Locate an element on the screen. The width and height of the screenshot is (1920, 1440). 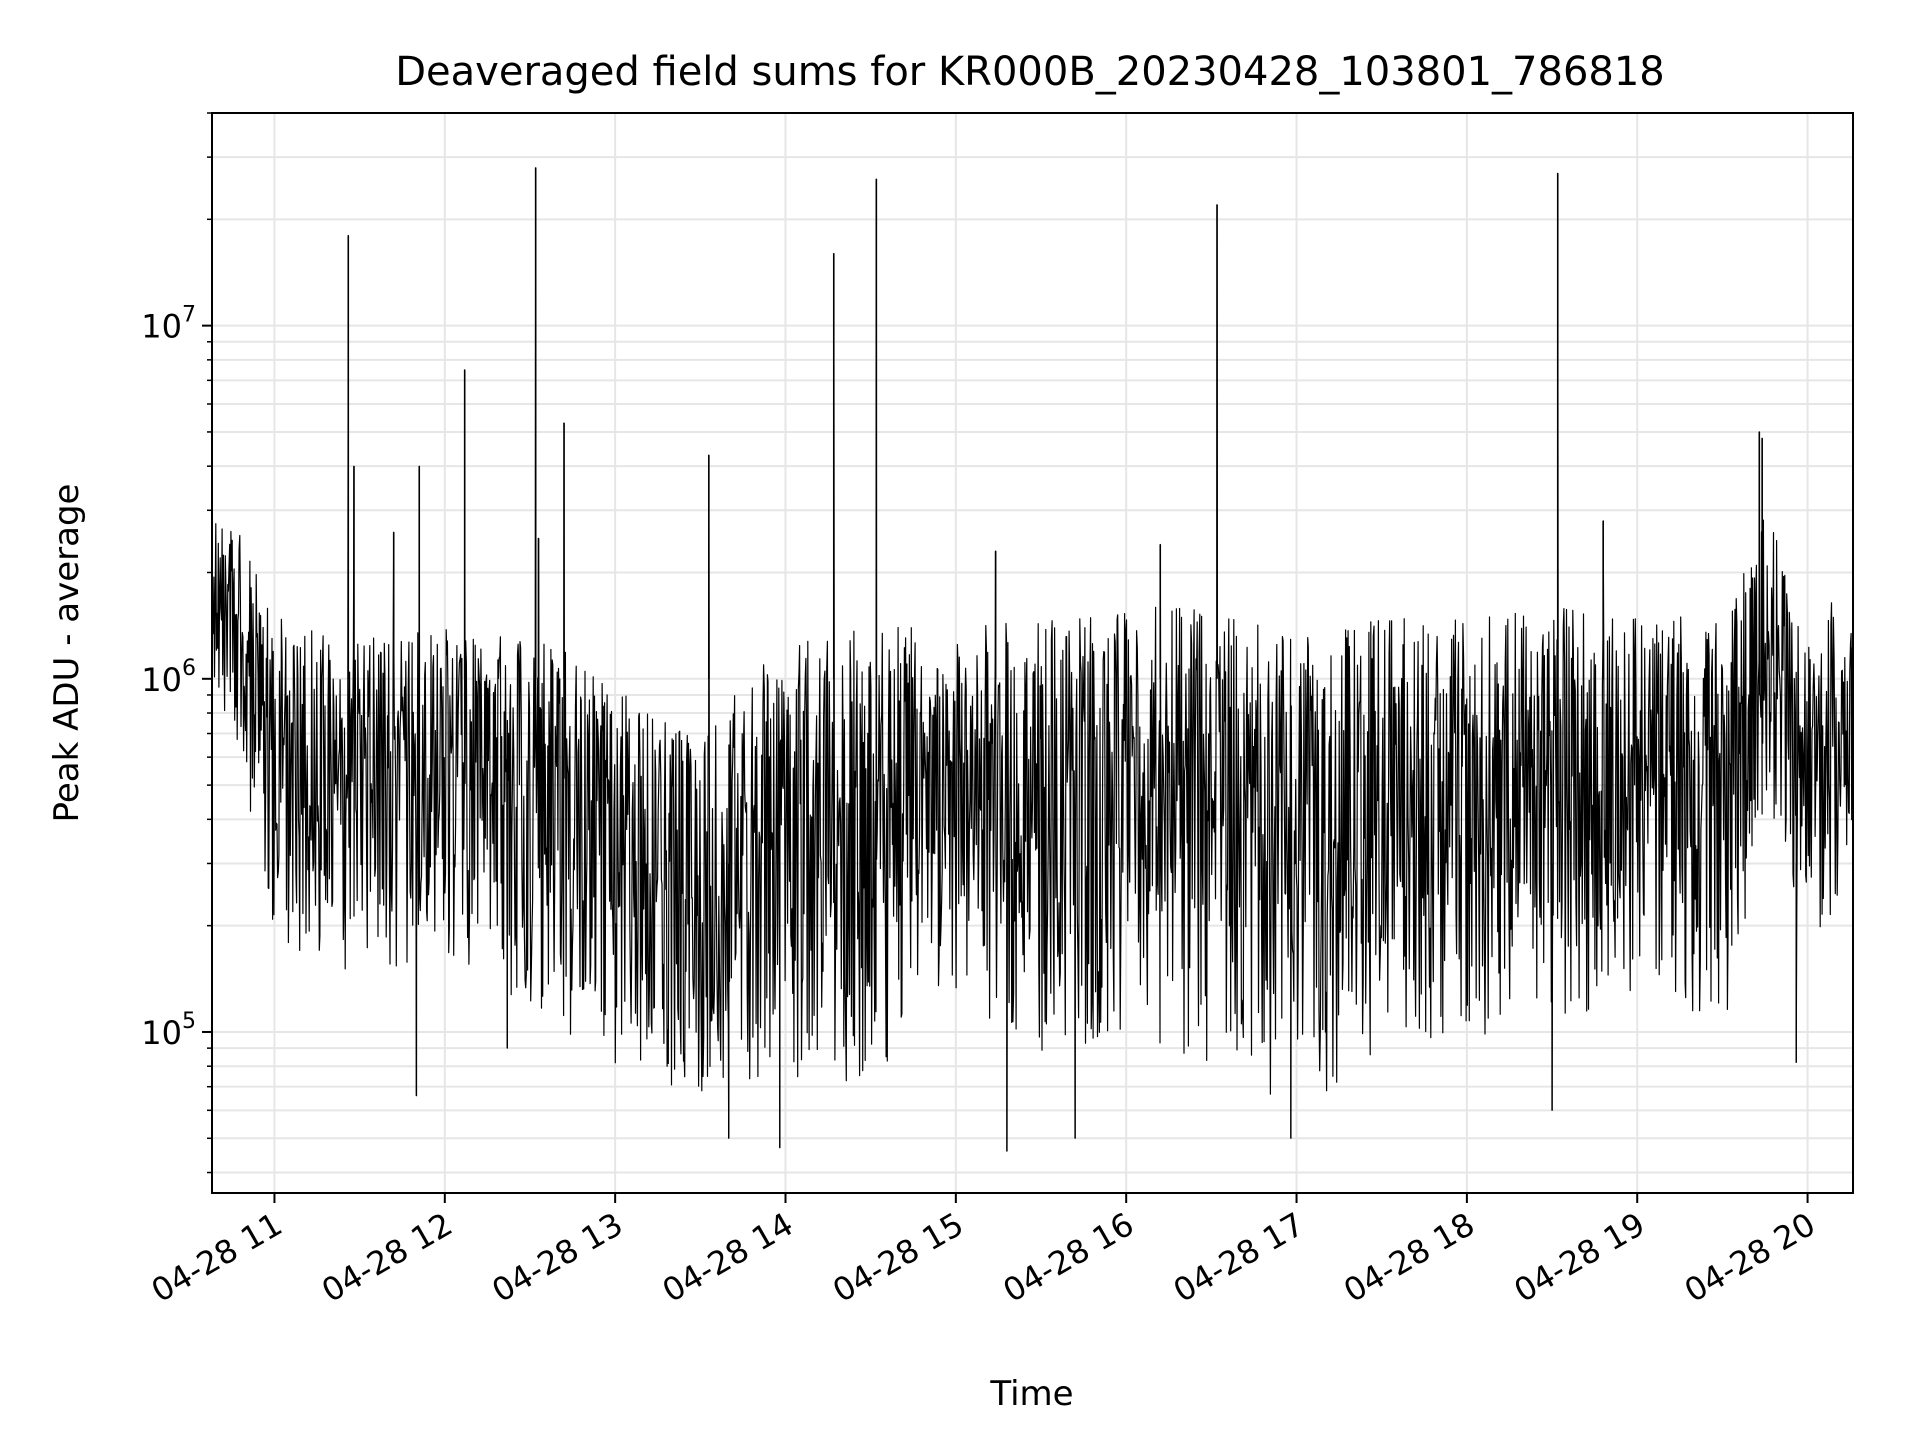
y-axis-label: Peak ADU - average is located at coordinates (67, 653).